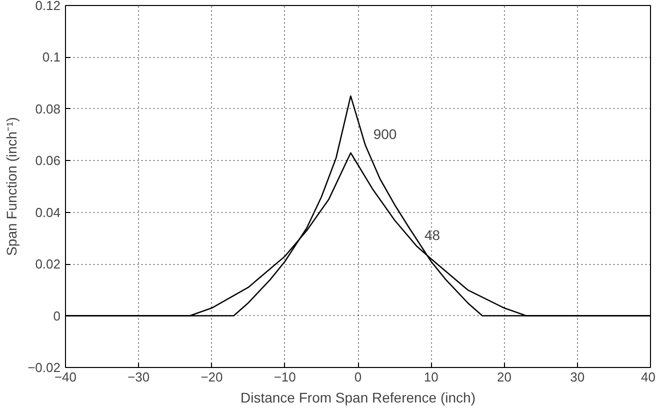 The width and height of the screenshot is (661, 413). I want to click on x-tick-label: 40, so click(648, 377).